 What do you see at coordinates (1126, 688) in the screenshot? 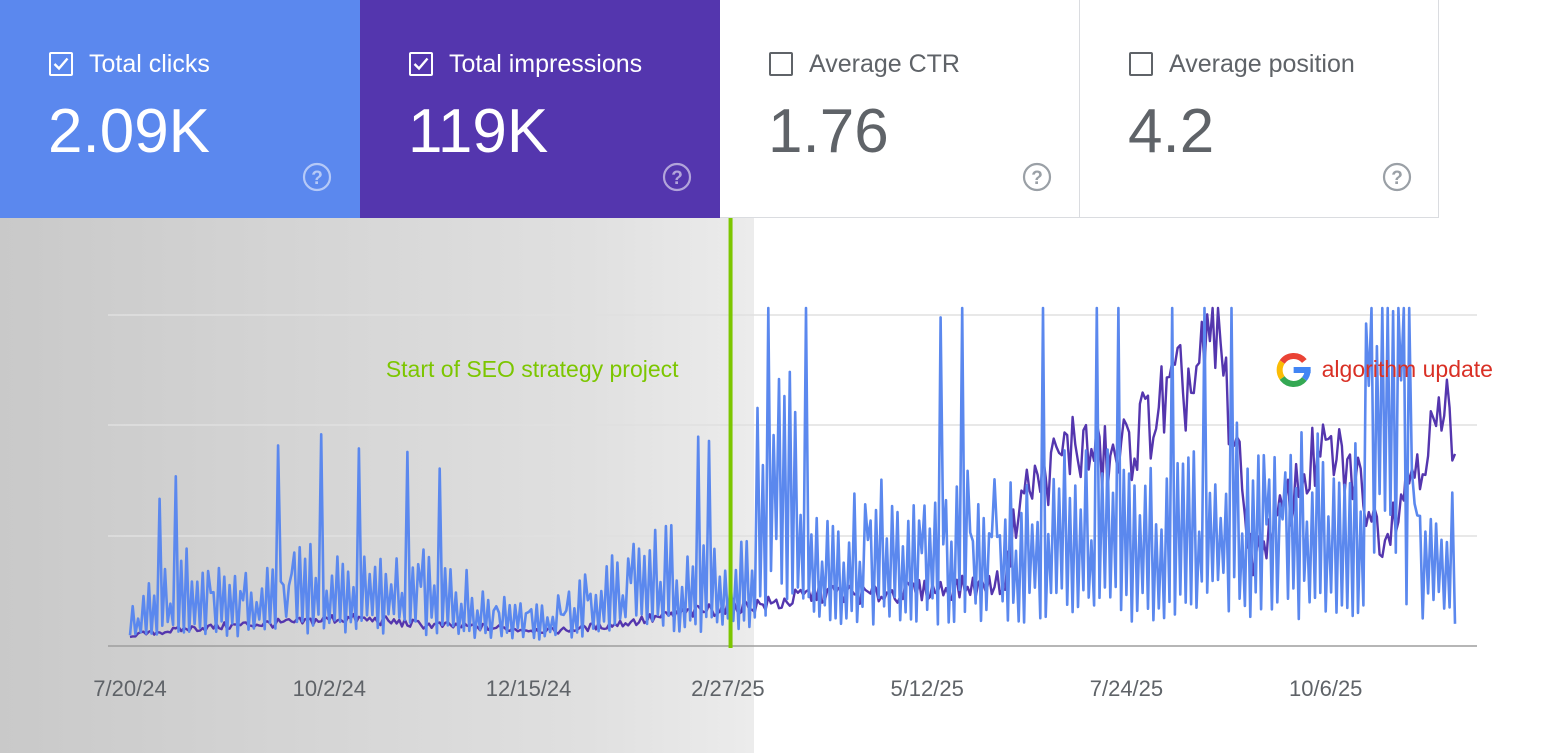
I see `x-tick-label: 7/24/25` at bounding box center [1126, 688].